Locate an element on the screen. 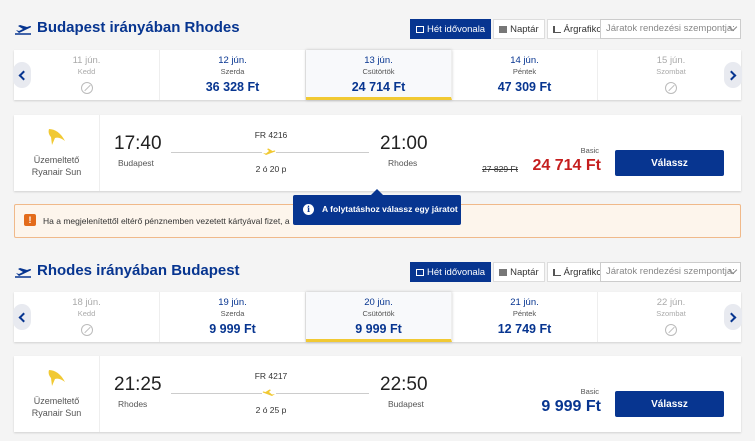 This screenshot has height=441, width=755. date-cell: 22 jún. Szombat is located at coordinates (671, 317).